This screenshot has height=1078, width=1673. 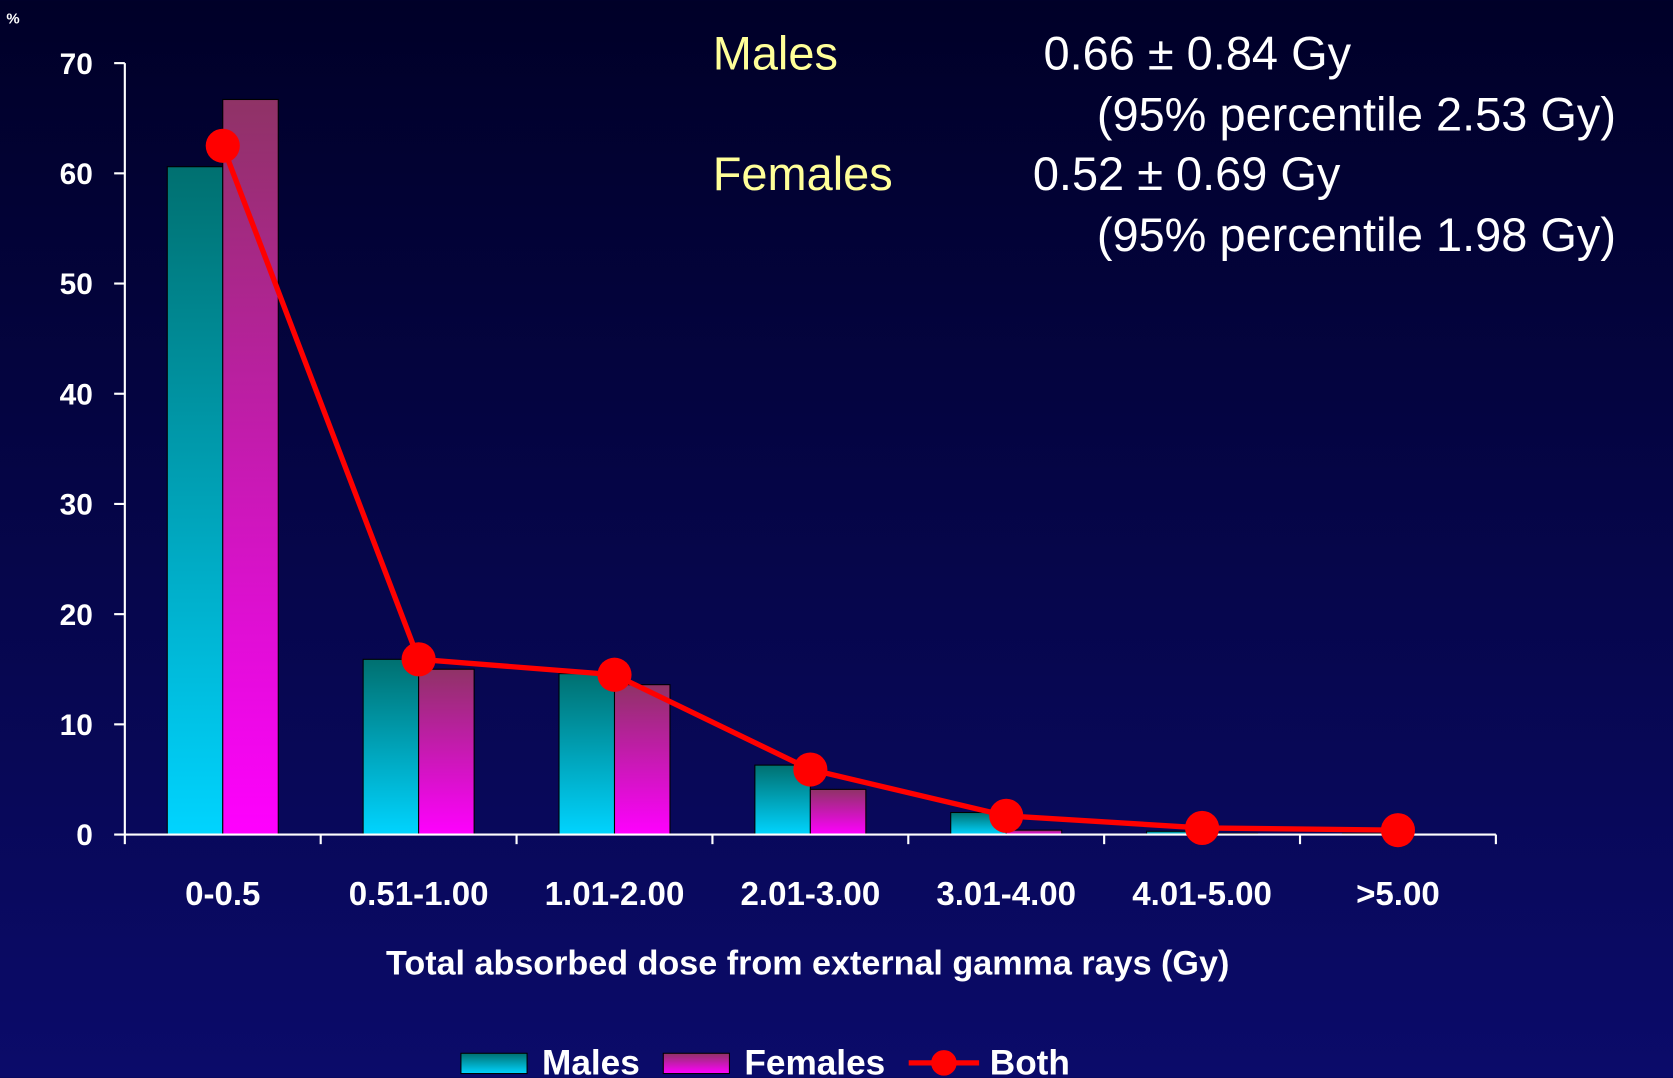 What do you see at coordinates (76, 174) in the screenshot?
I see `y-tick-label: 60` at bounding box center [76, 174].